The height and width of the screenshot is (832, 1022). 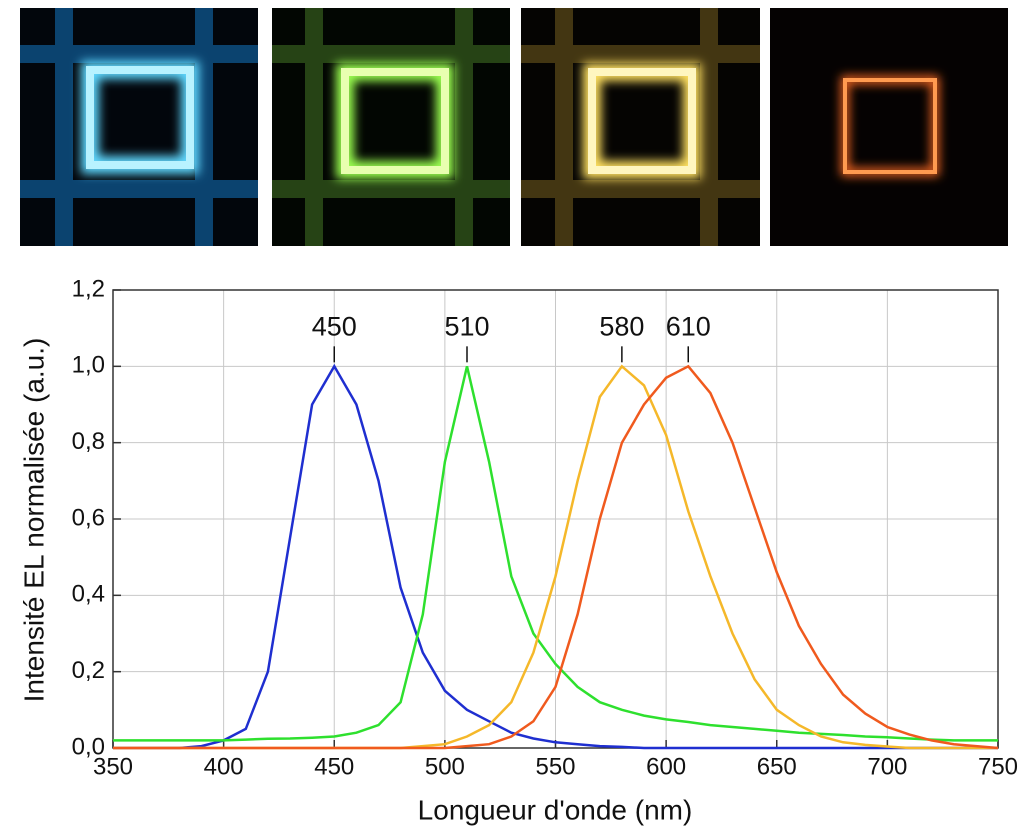 I want to click on y-axis-label: Intensité EL normalisée (a.u.), so click(x=33, y=520).